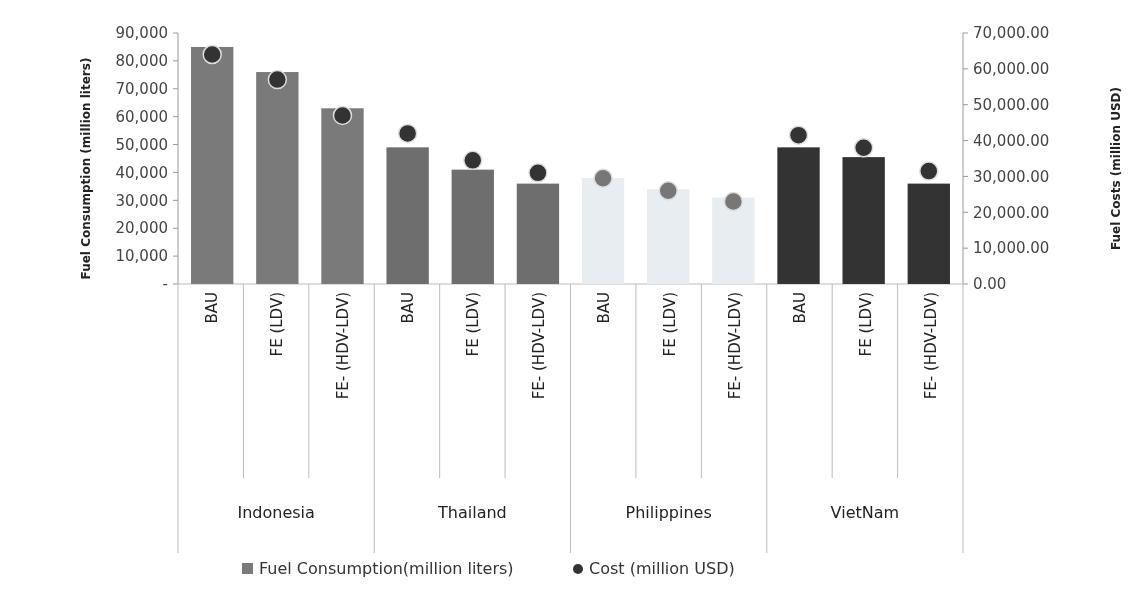 The height and width of the screenshot is (592, 1128). What do you see at coordinates (1011, 104) in the screenshot?
I see `y2-tick-label: 50,000.00` at bounding box center [1011, 104].